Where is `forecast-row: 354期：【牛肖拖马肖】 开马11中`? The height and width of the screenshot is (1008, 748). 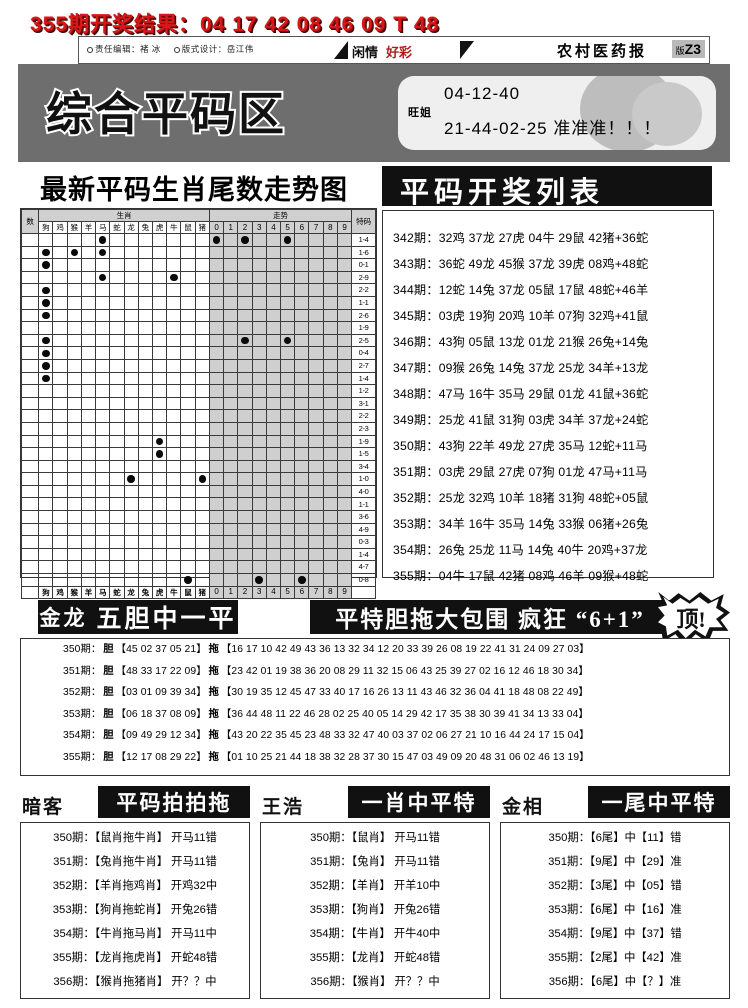 forecast-row: 354期：【牛肖拖马肖】 开马11中 is located at coordinates (135, 934).